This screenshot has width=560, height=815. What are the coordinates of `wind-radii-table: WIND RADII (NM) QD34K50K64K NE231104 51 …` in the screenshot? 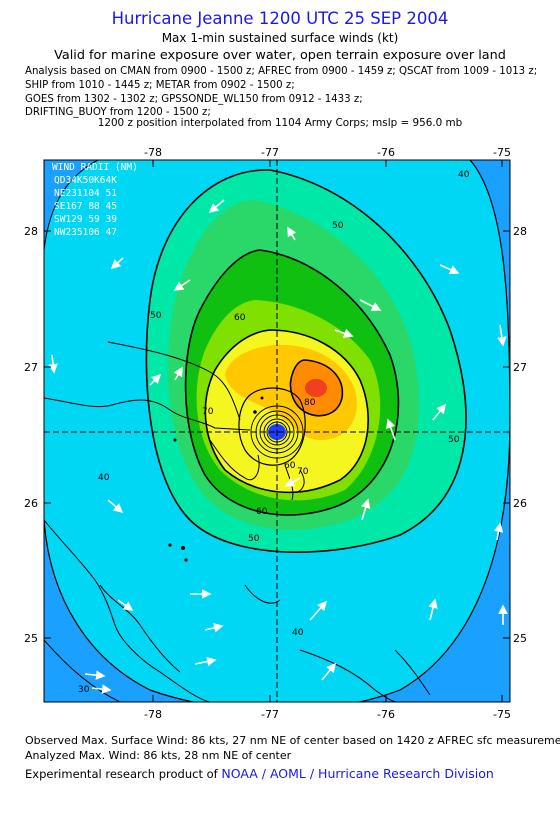 It's located at (95, 200).